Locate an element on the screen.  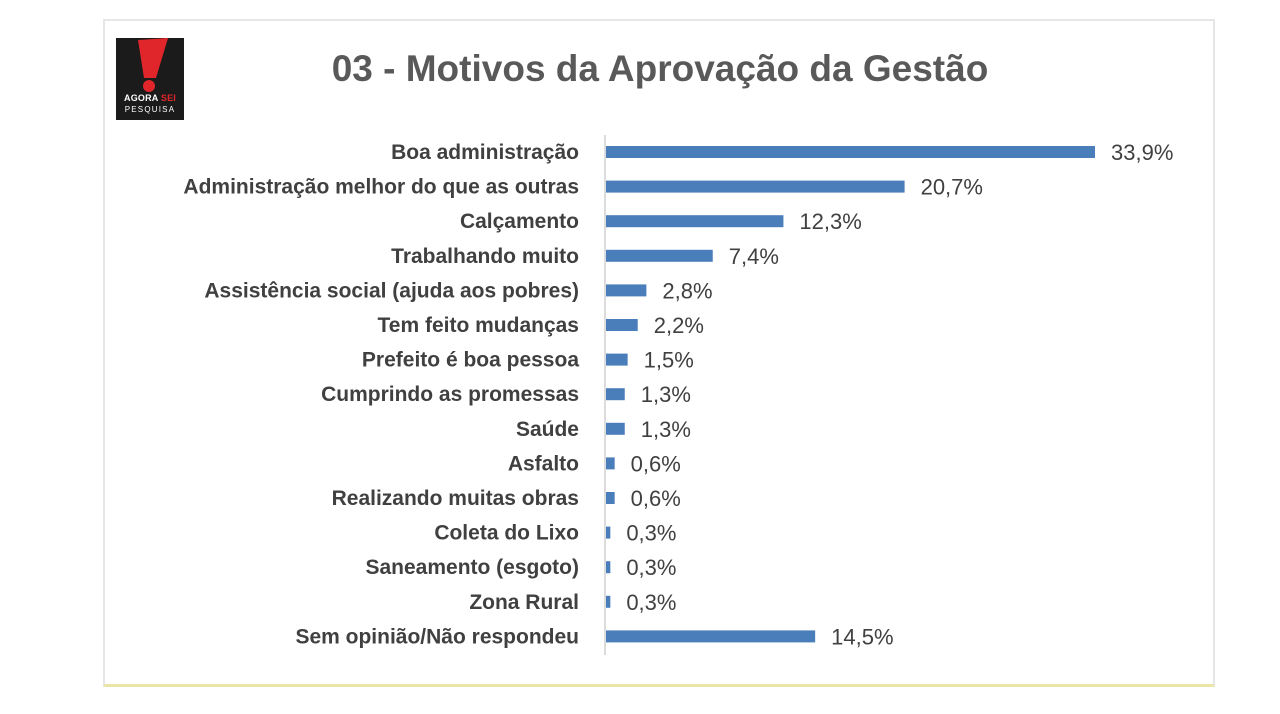
category-label: Coleta do Lixo is located at coordinates (506, 533).